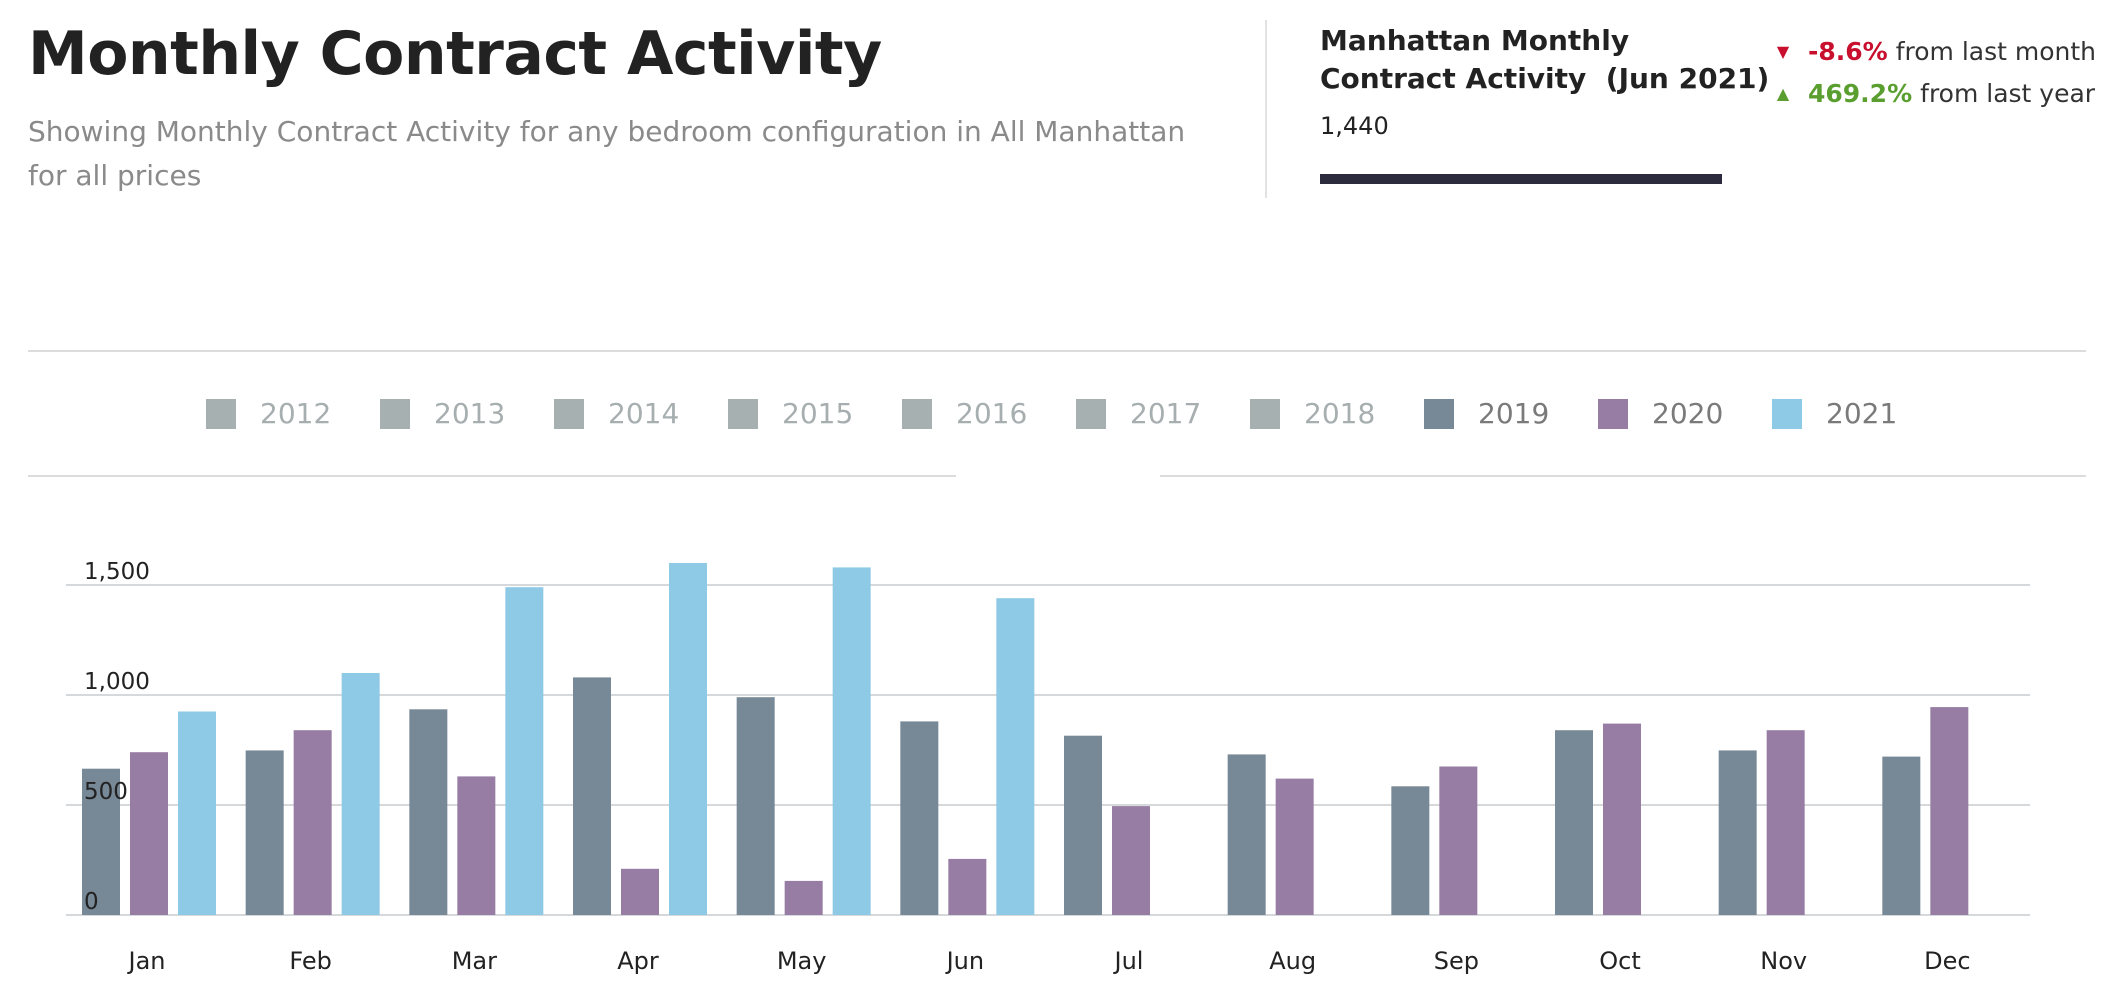 This screenshot has height=1008, width=2114. Describe the element at coordinates (470, 413) in the screenshot. I see `legend-label: 2013` at that location.